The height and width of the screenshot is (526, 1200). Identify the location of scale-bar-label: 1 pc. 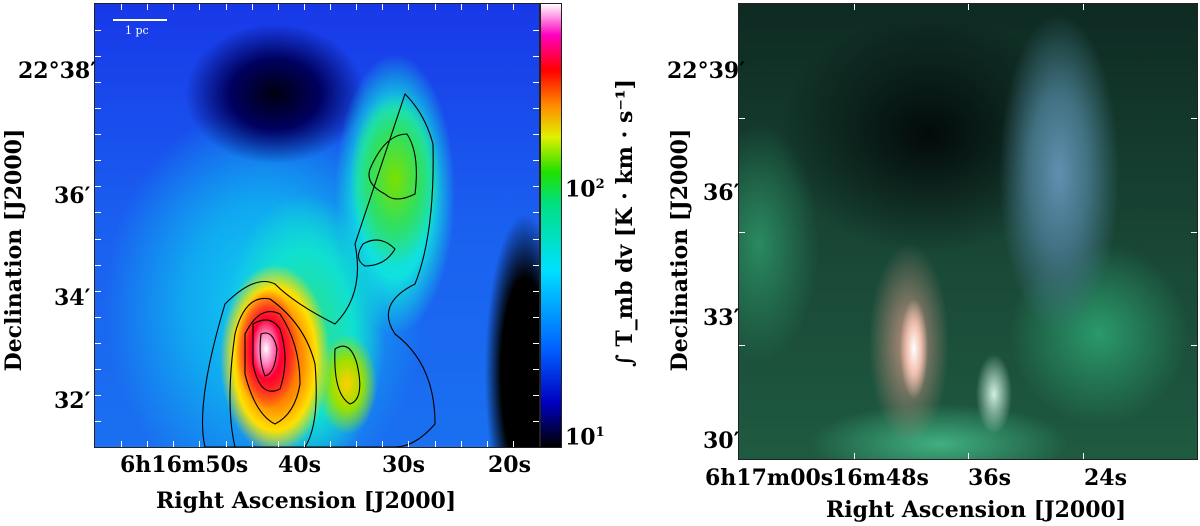
(137, 30).